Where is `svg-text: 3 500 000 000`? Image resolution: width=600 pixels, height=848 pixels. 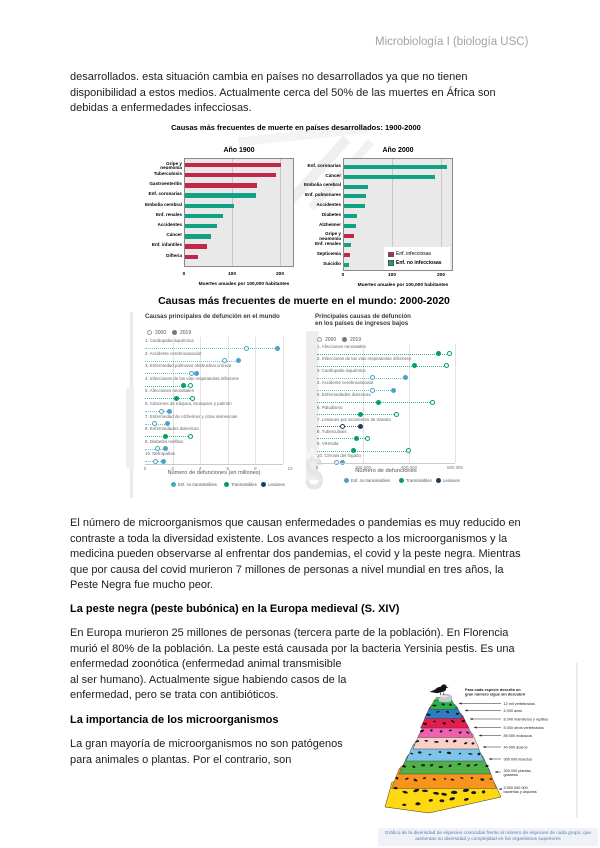 svg-text: 3 500 000 000 is located at coordinates (516, 788).